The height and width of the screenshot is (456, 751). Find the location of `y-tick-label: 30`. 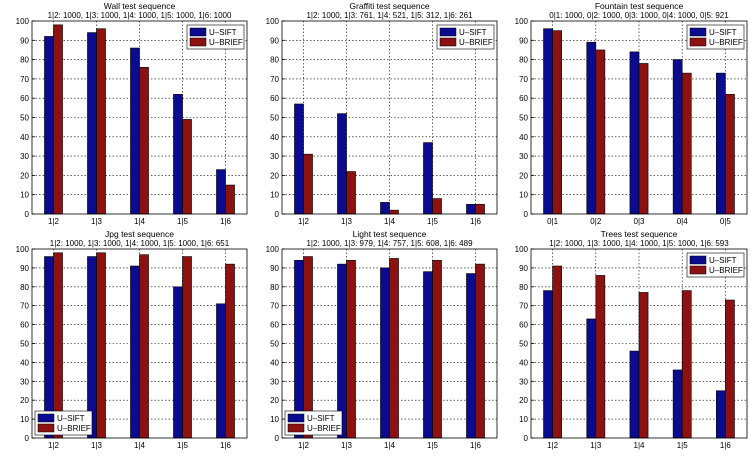

y-tick-label: 30 is located at coordinates (274, 156).